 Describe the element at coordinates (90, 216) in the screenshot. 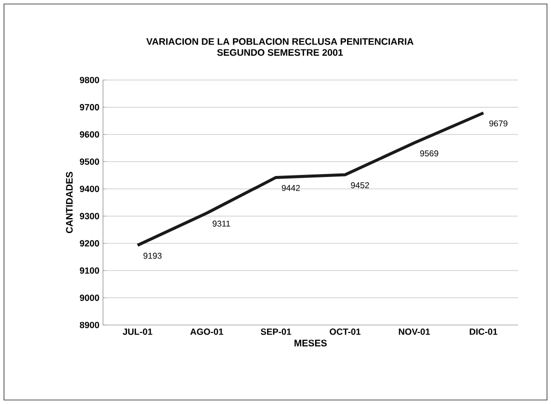

I see `y-tick-label: 9300` at that location.